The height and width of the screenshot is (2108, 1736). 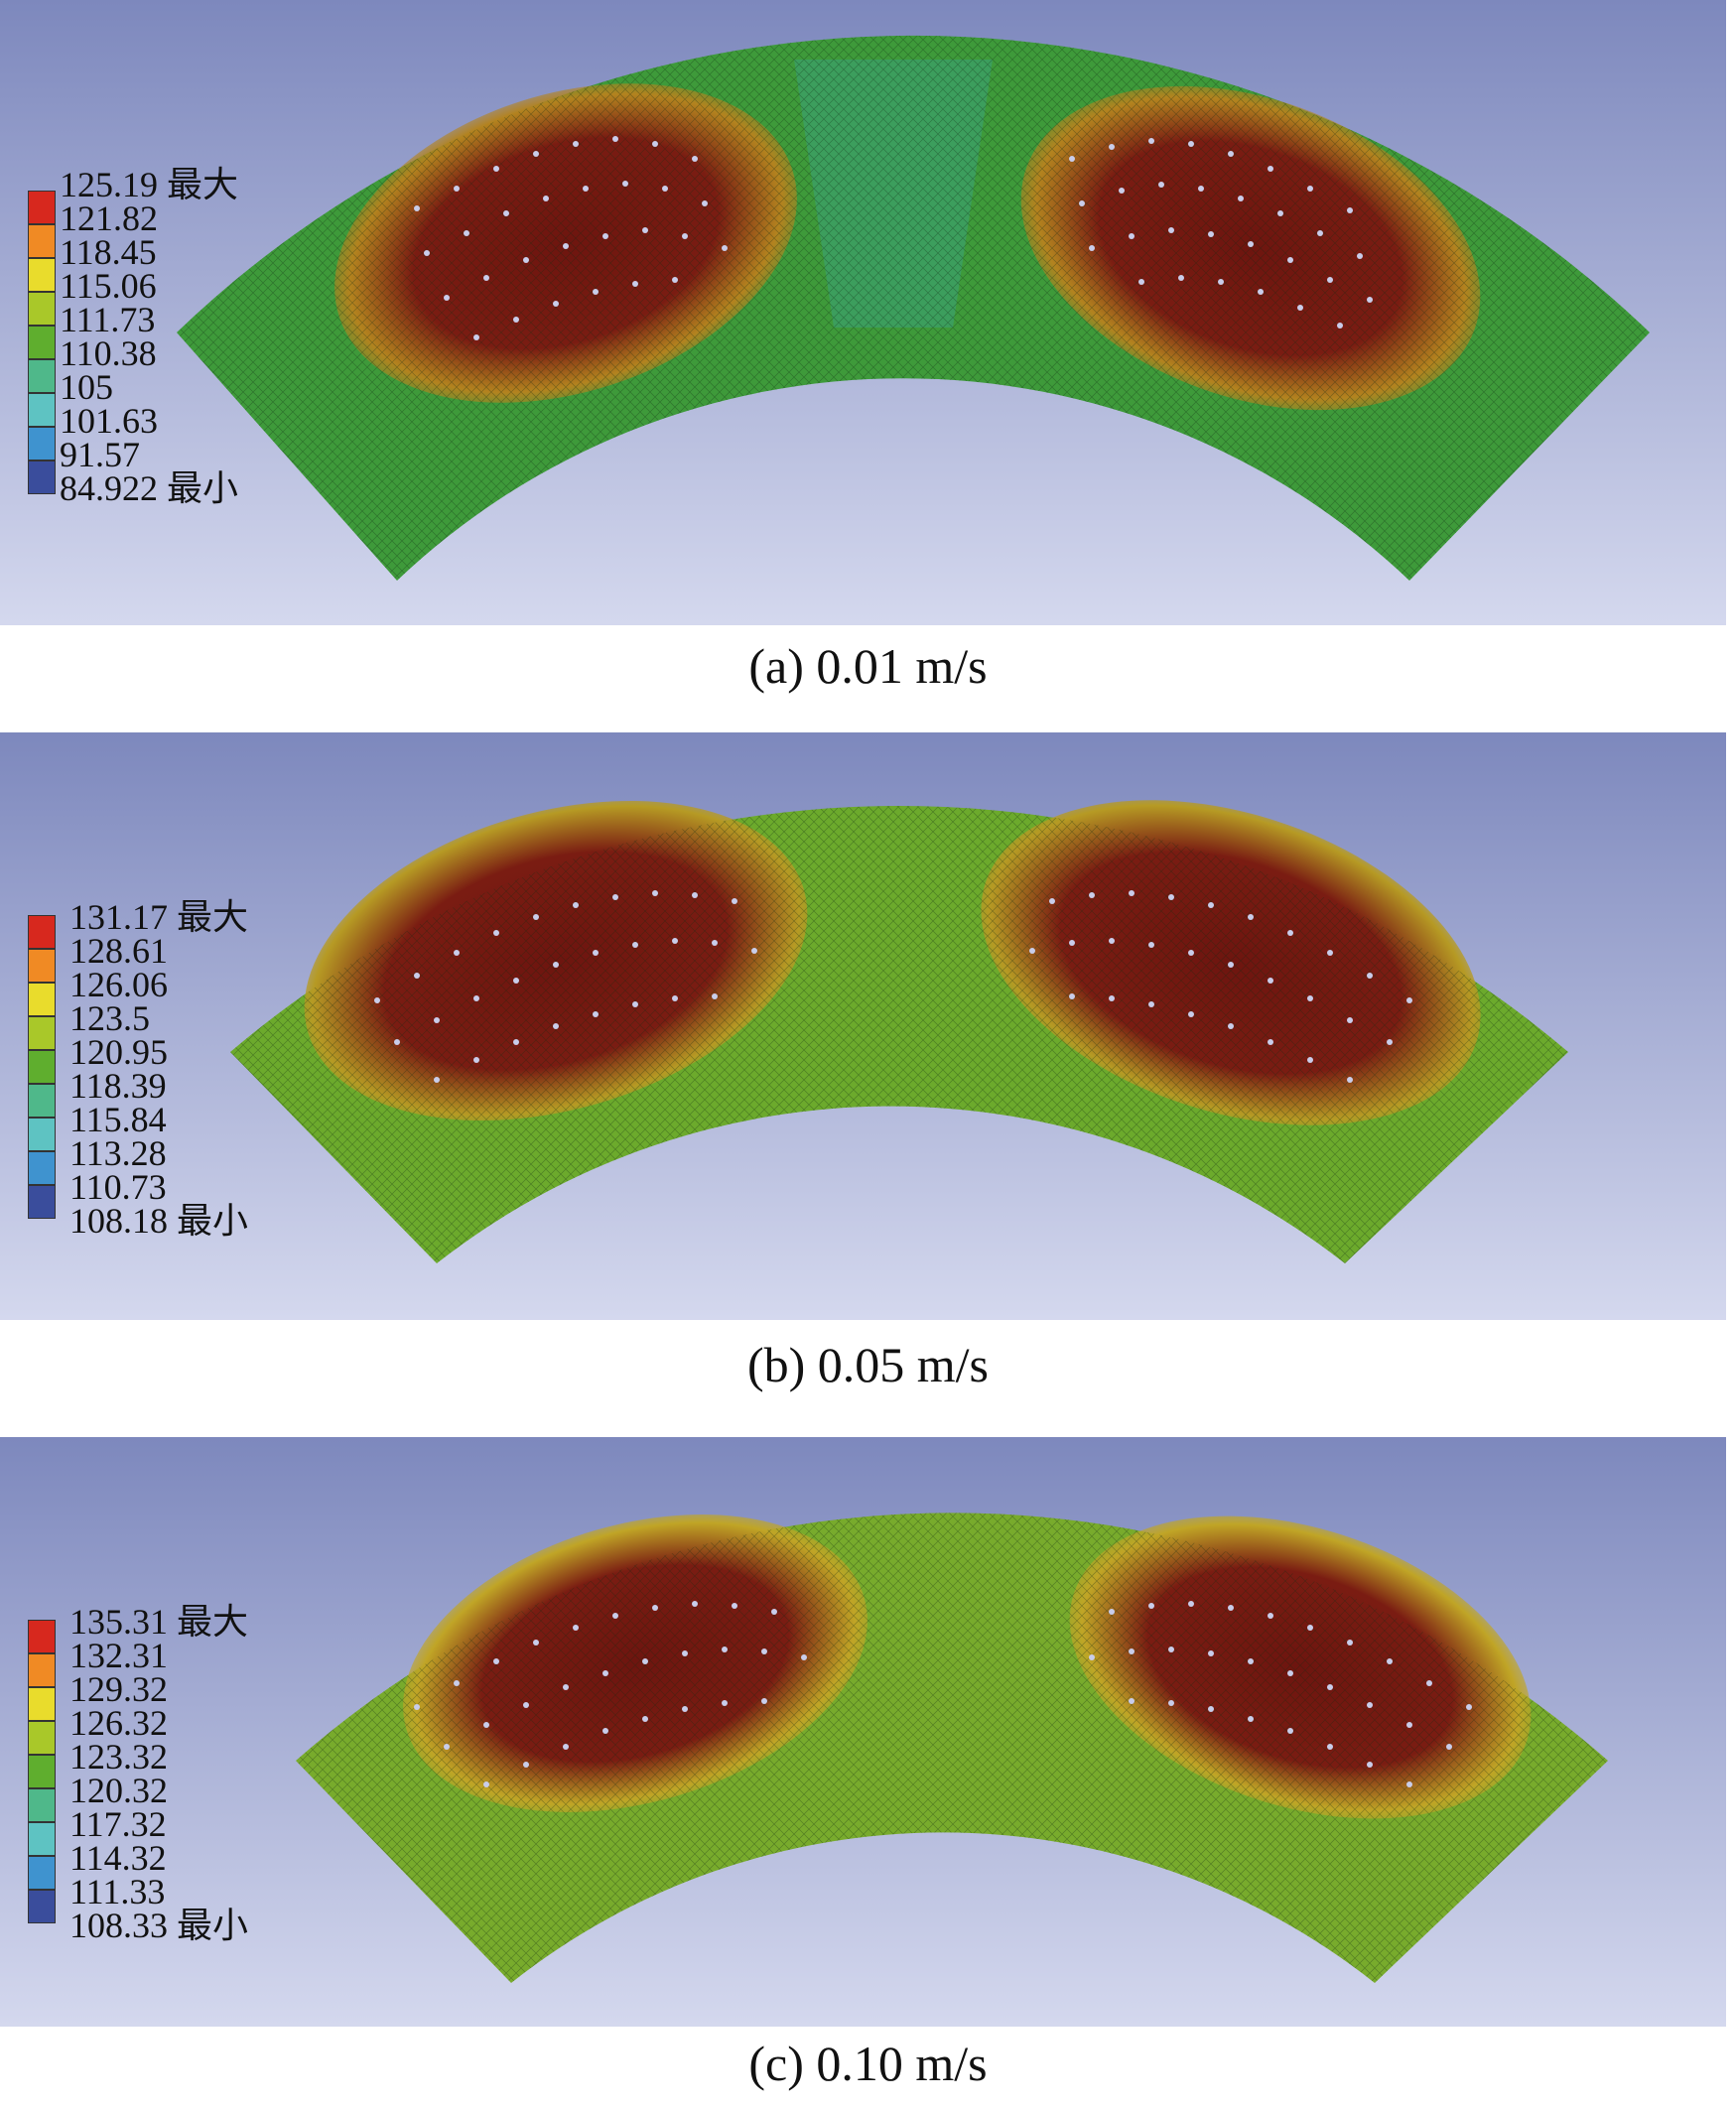 I want to click on legend-value: 132.31, so click(x=118, y=1655).